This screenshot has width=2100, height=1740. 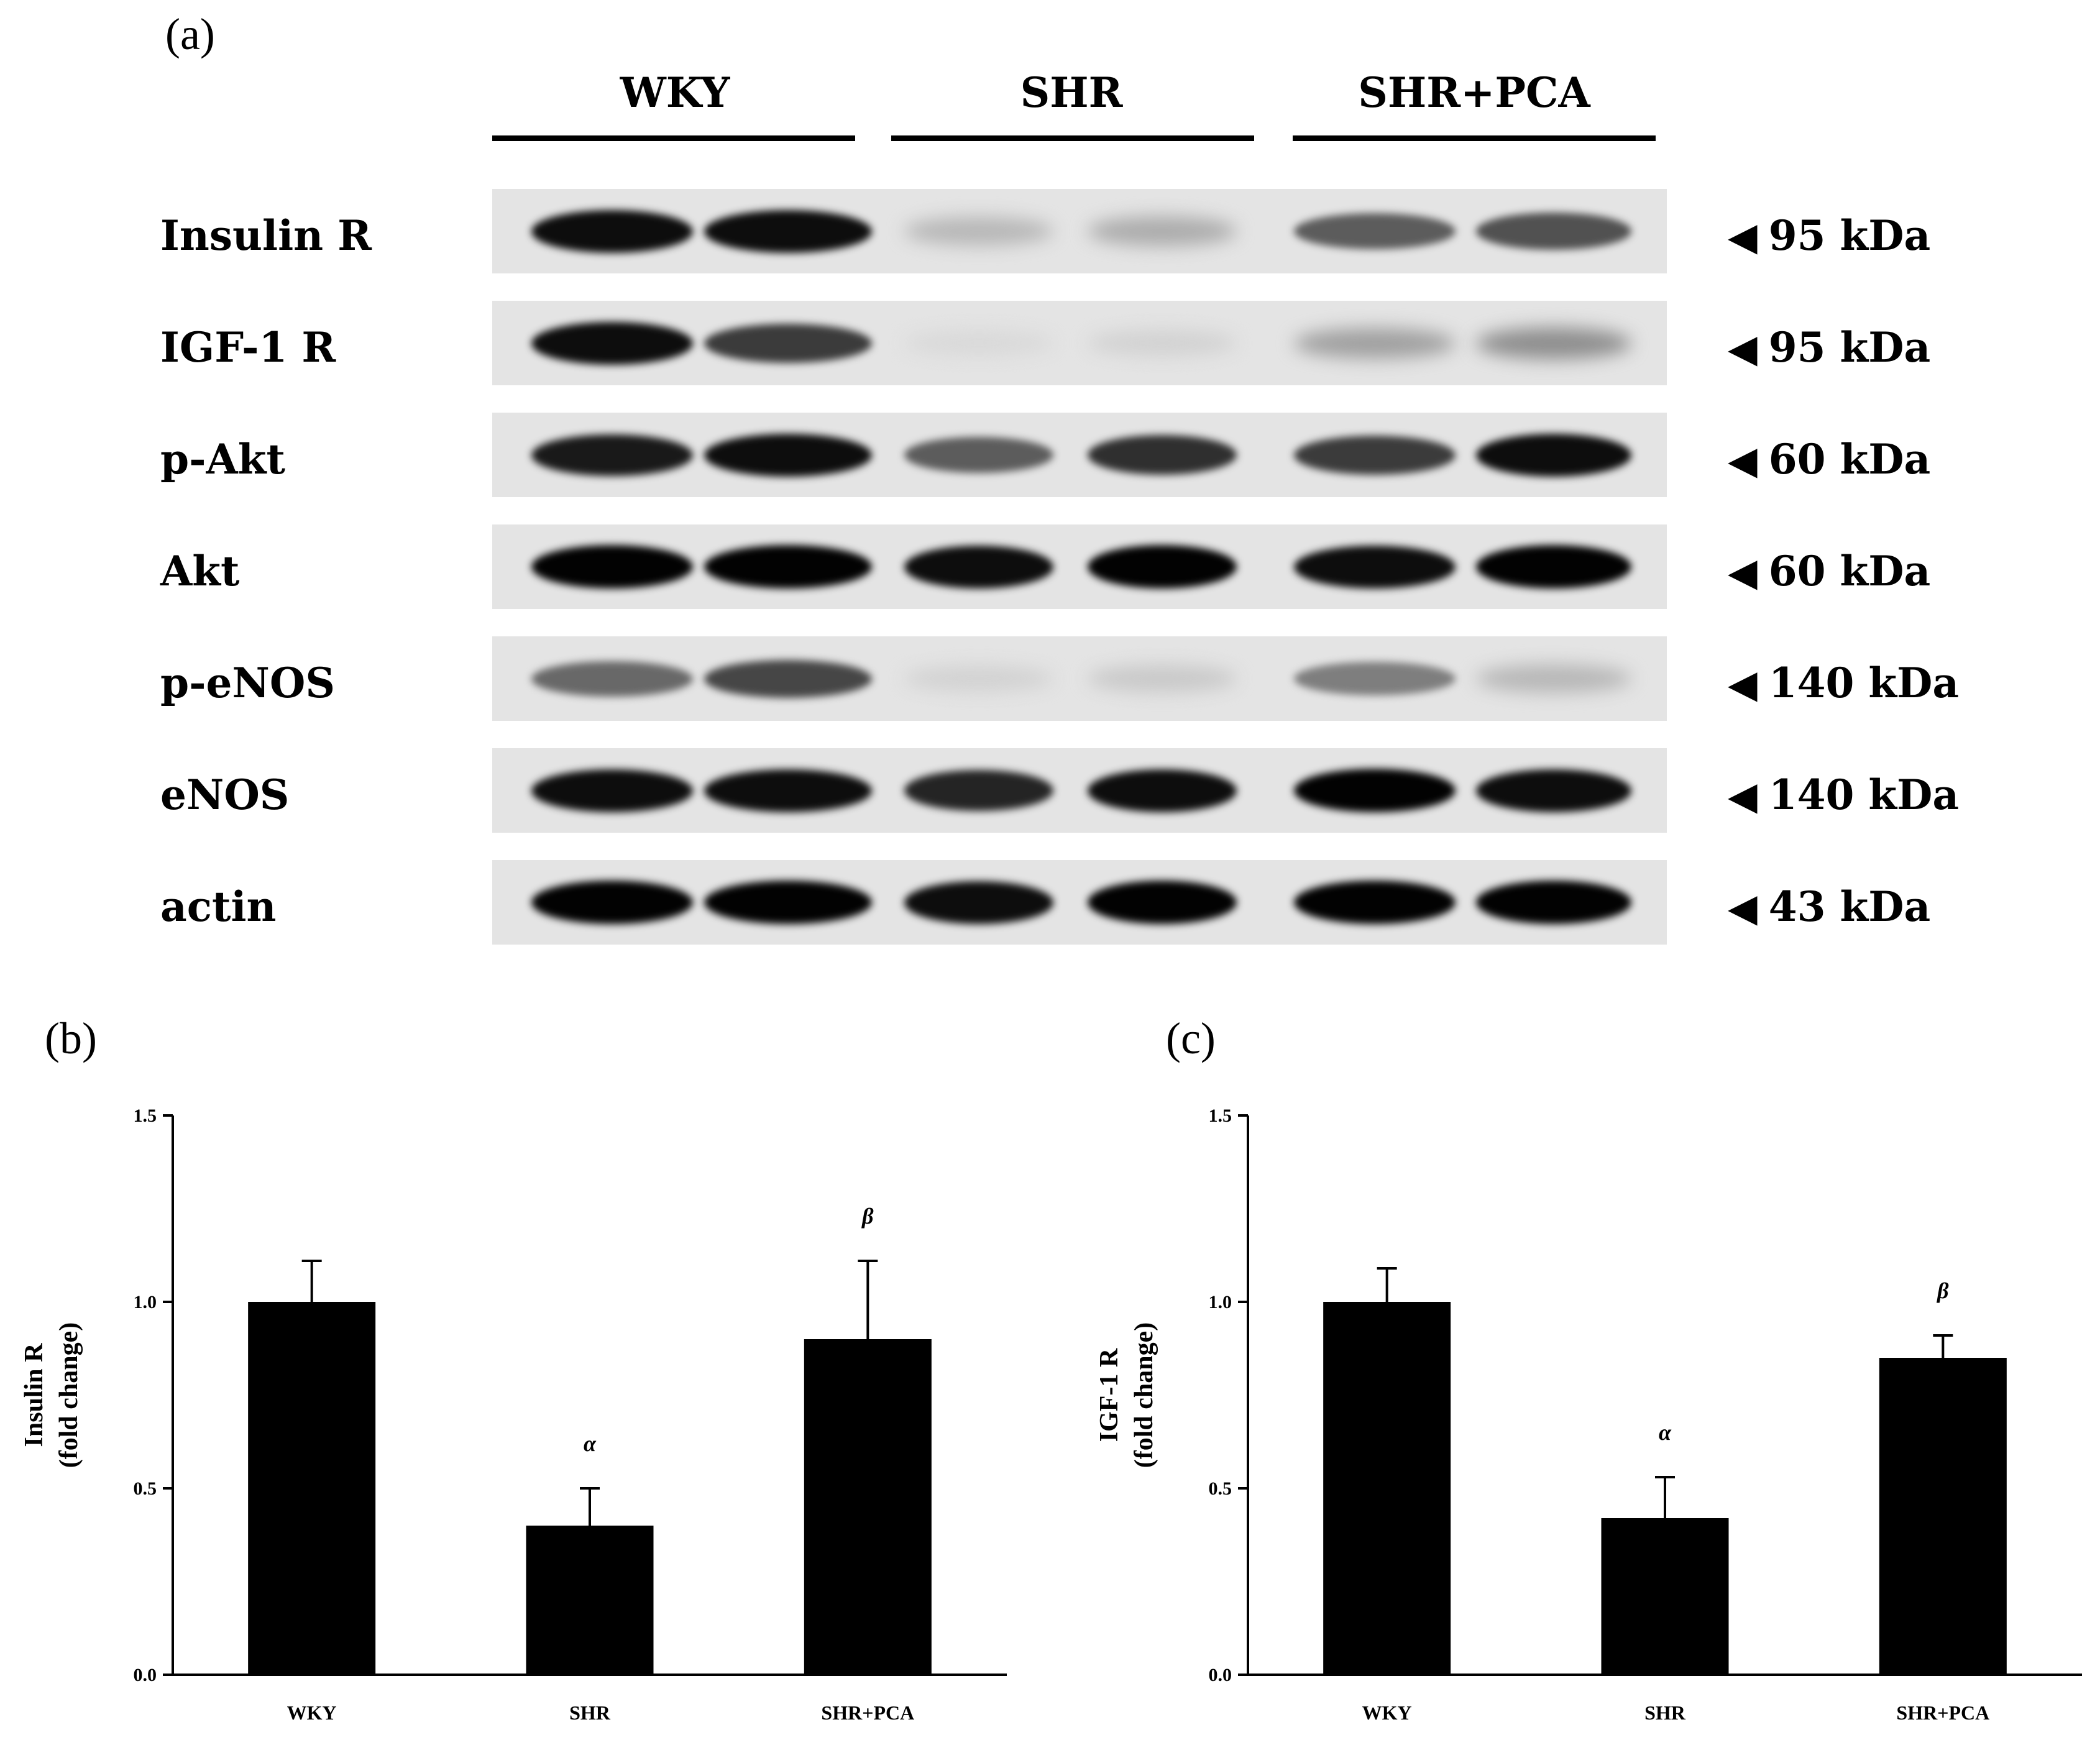 What do you see at coordinates (266, 235) in the screenshot?
I see `blot-label: Insulin R` at bounding box center [266, 235].